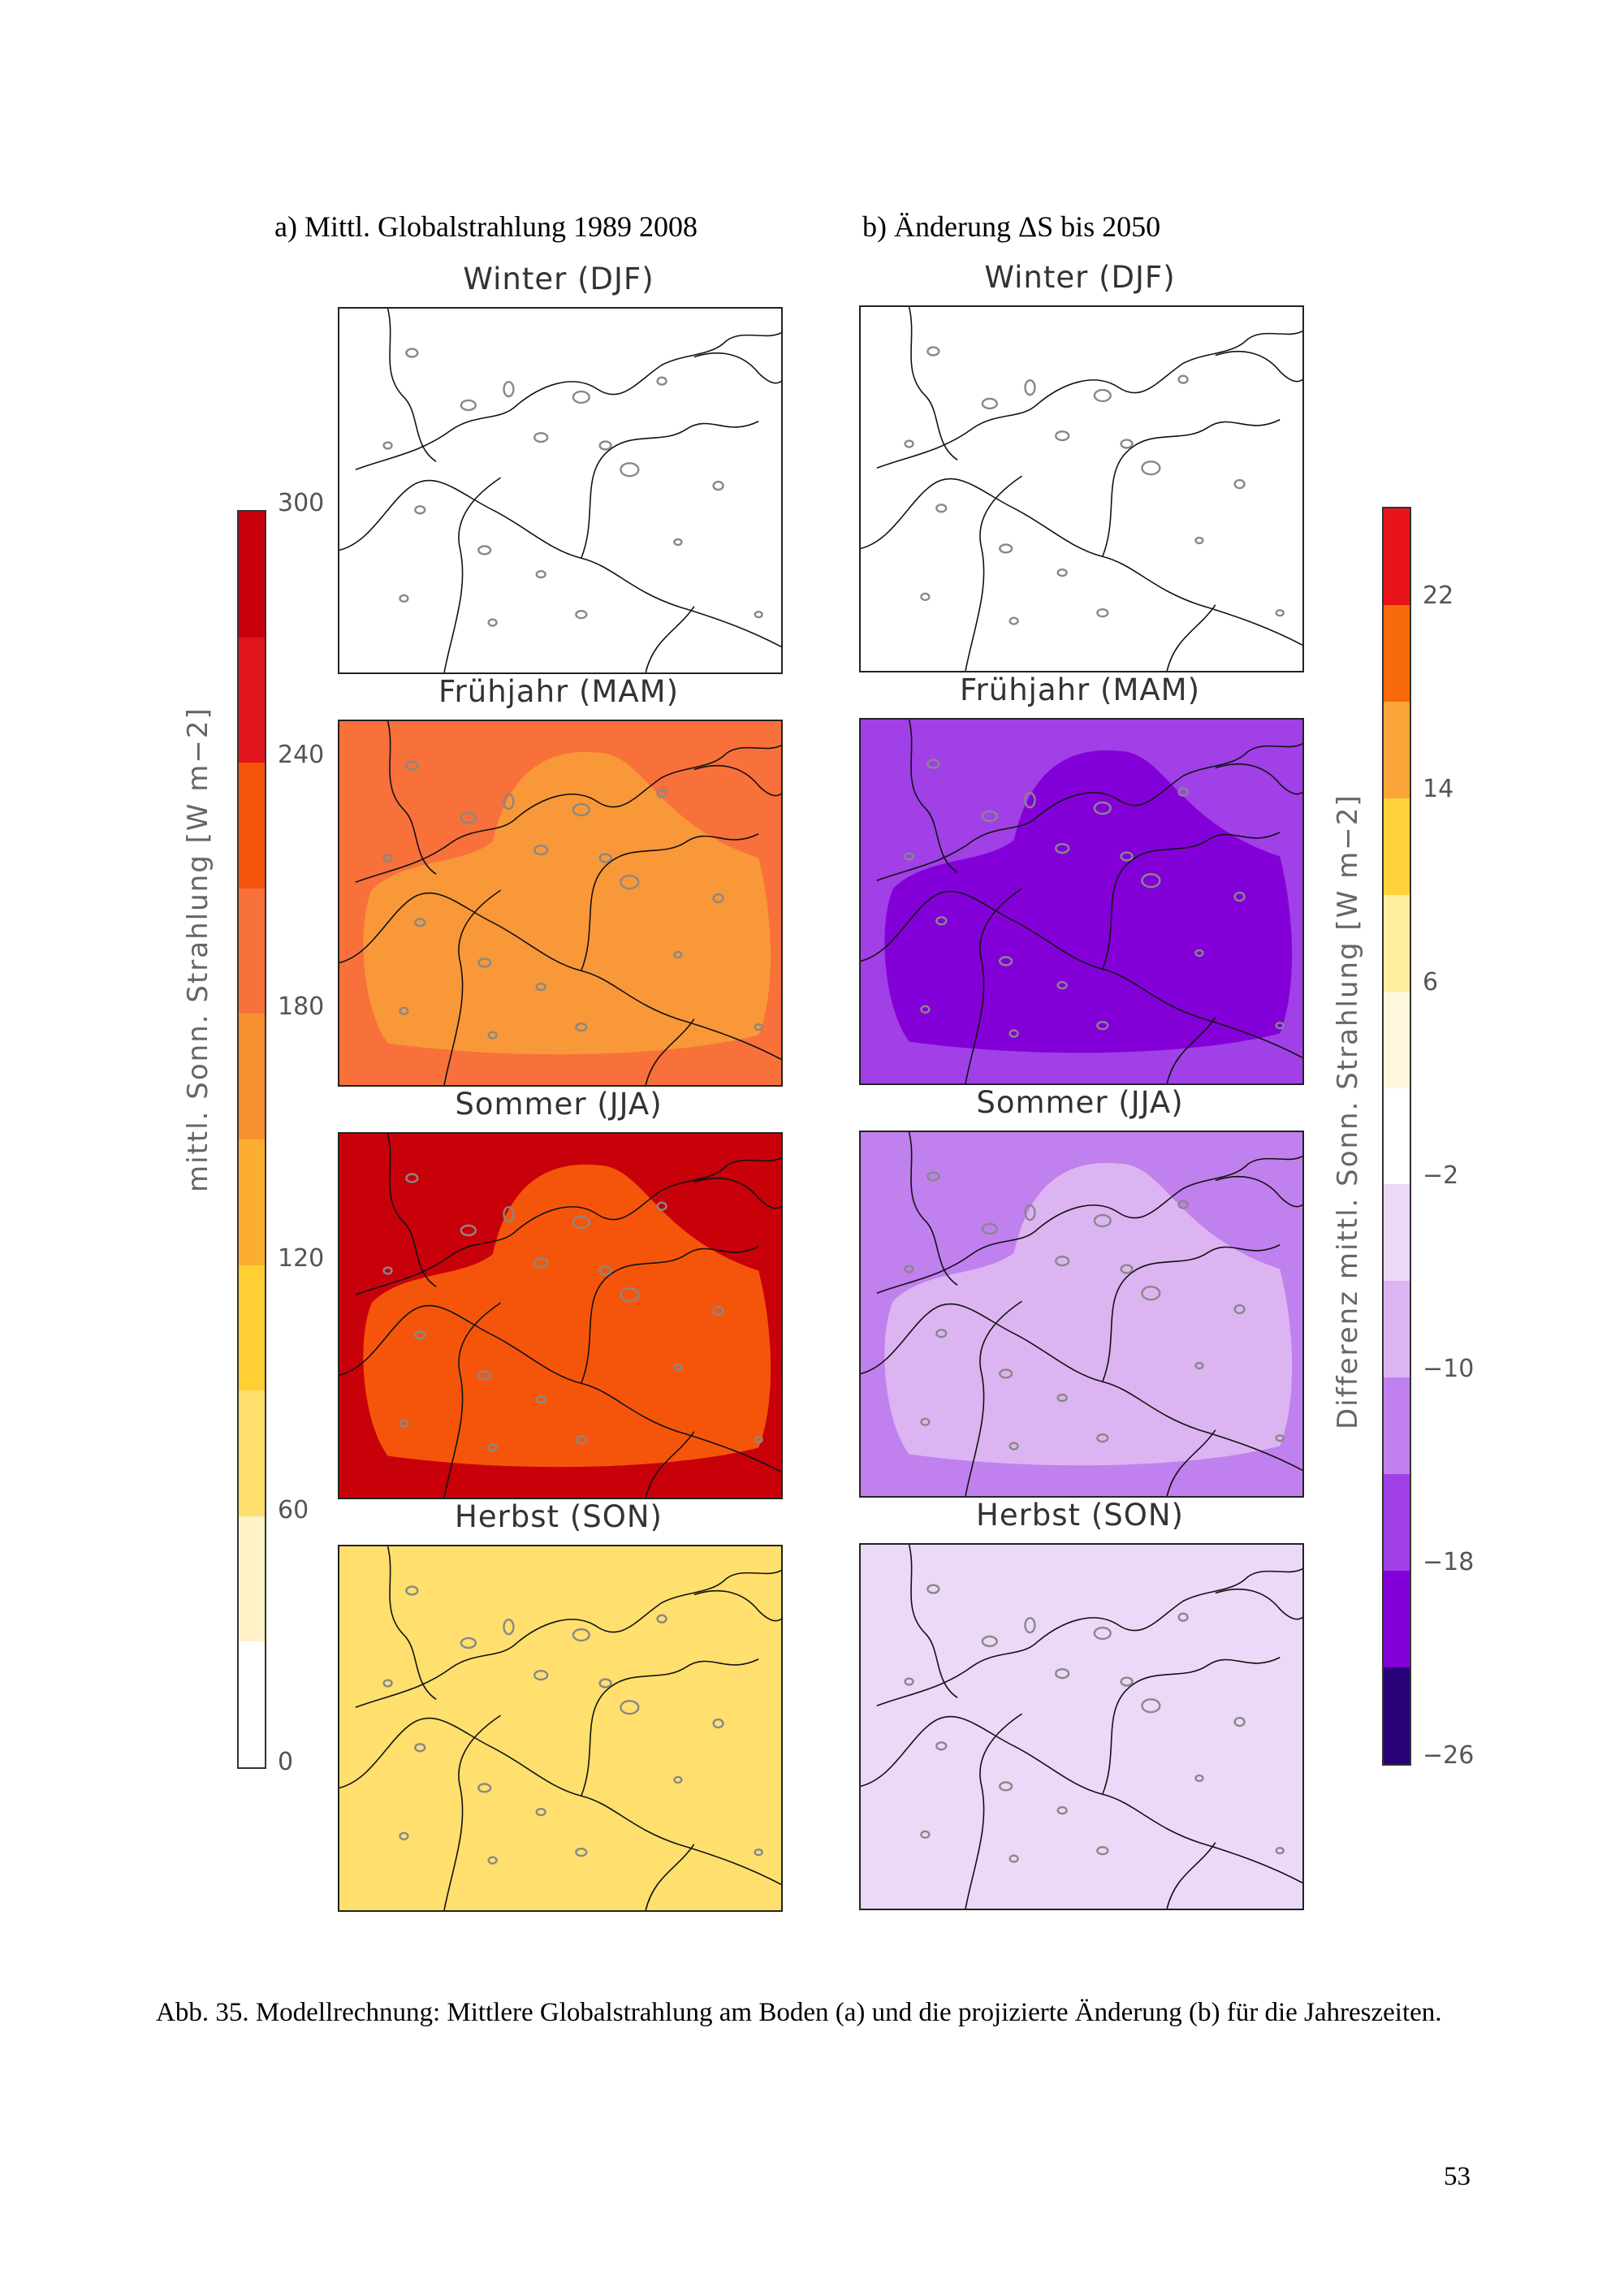  What do you see at coordinates (1081, 488) in the screenshot?
I see `map-b-winter` at bounding box center [1081, 488].